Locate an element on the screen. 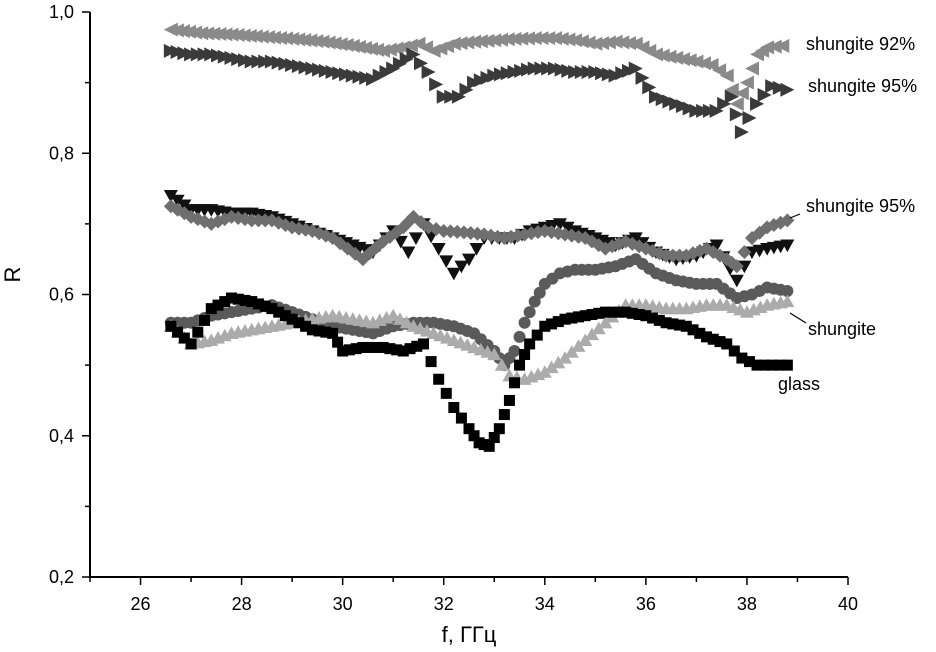 Image resolution: width=936 pixels, height=652 pixels. series-label: shungite 95% is located at coordinates (860, 206).